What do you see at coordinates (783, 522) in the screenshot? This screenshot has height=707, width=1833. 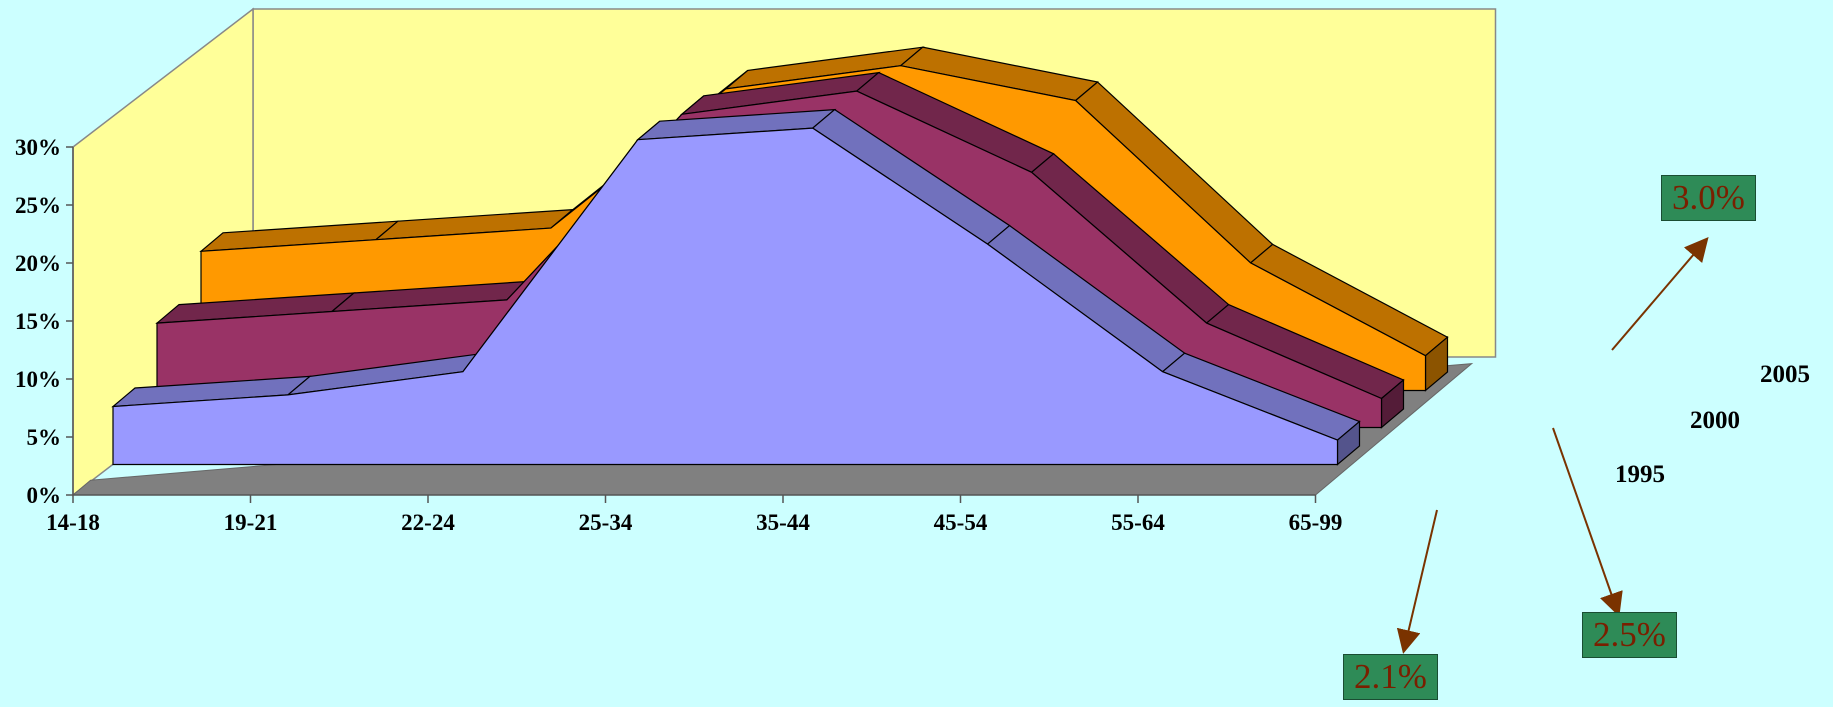 I see `x-tick-label: 35-44` at bounding box center [783, 522].